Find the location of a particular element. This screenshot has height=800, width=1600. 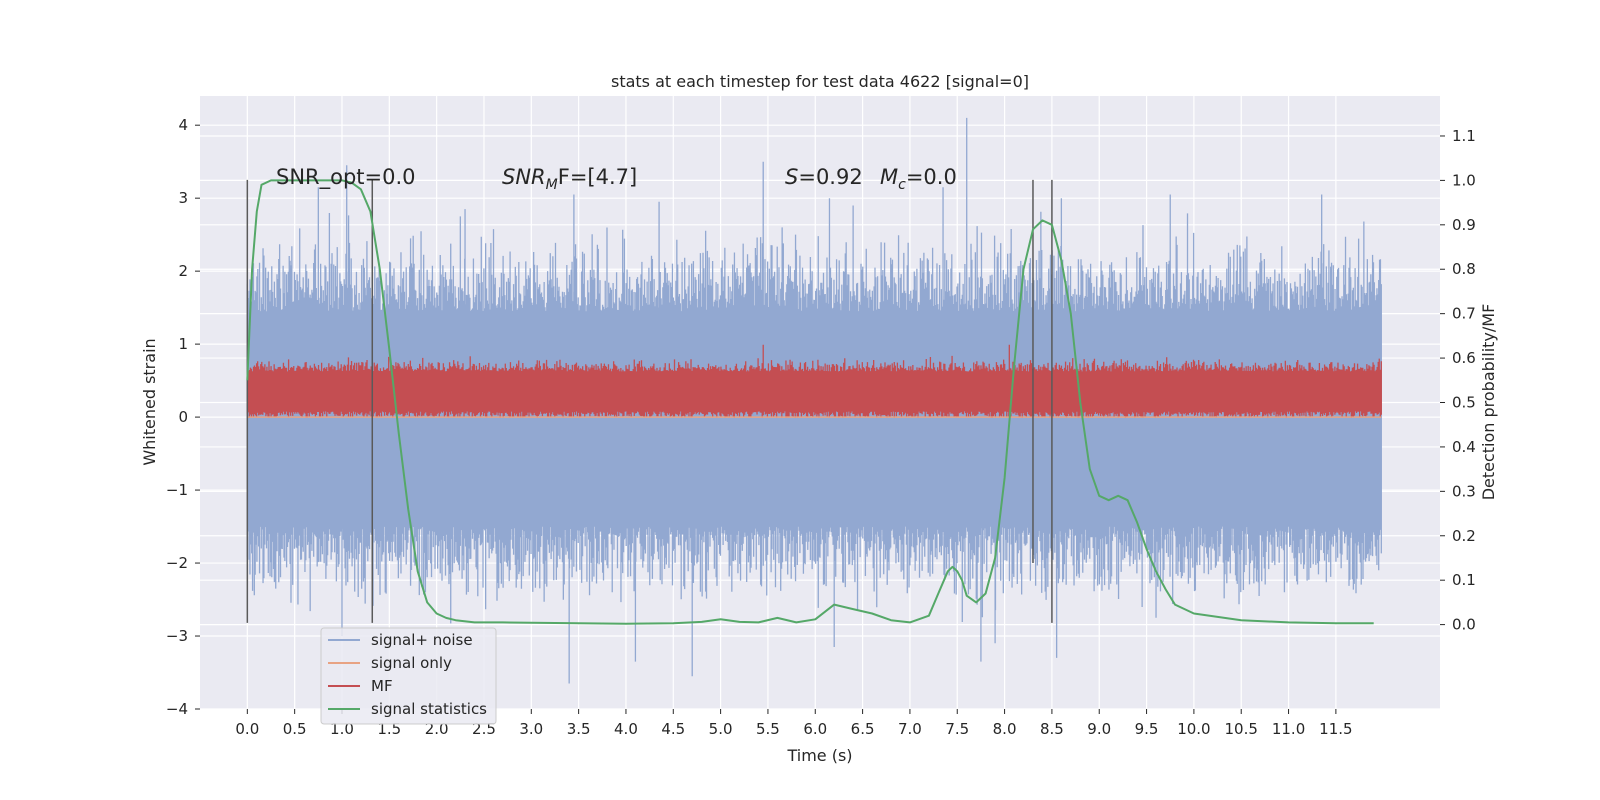

annotation-s: S=0.92 is located at coordinates (824, 177).